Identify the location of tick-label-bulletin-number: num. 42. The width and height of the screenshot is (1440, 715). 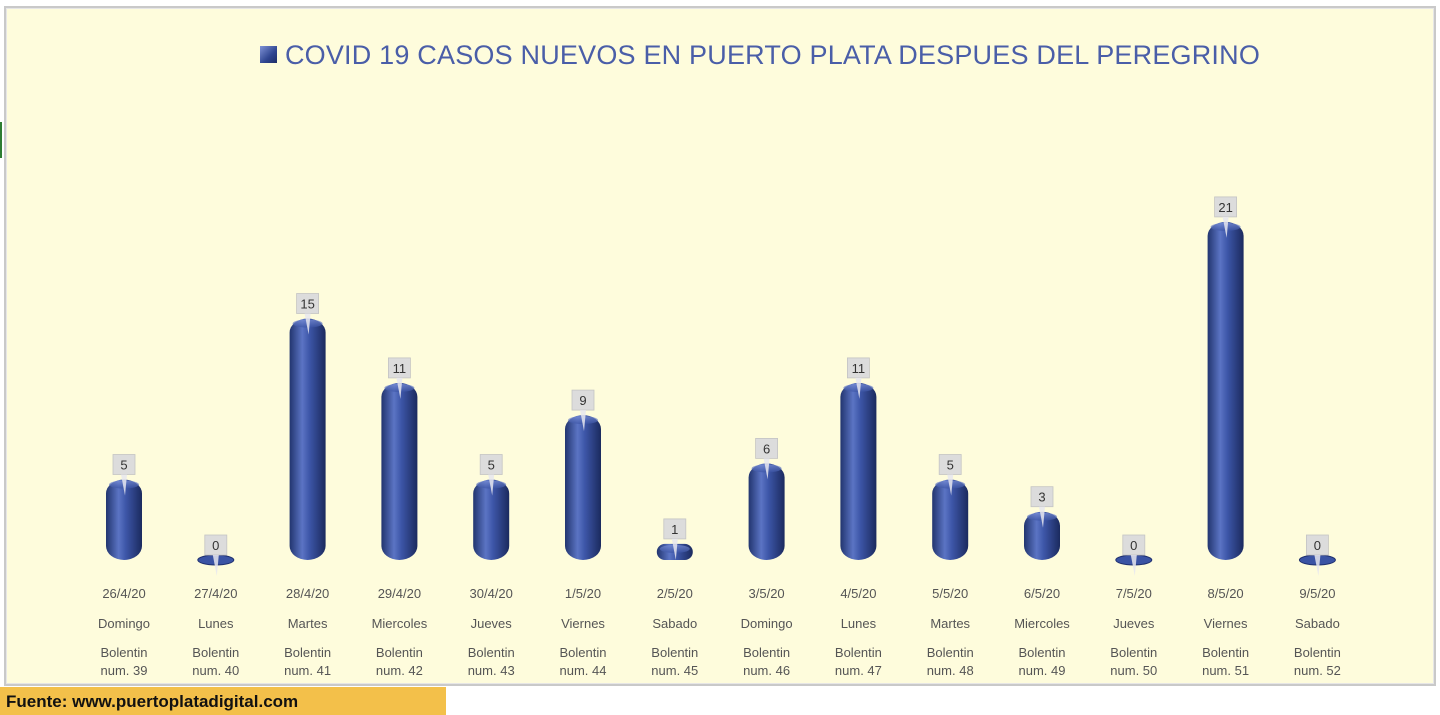
(399, 670).